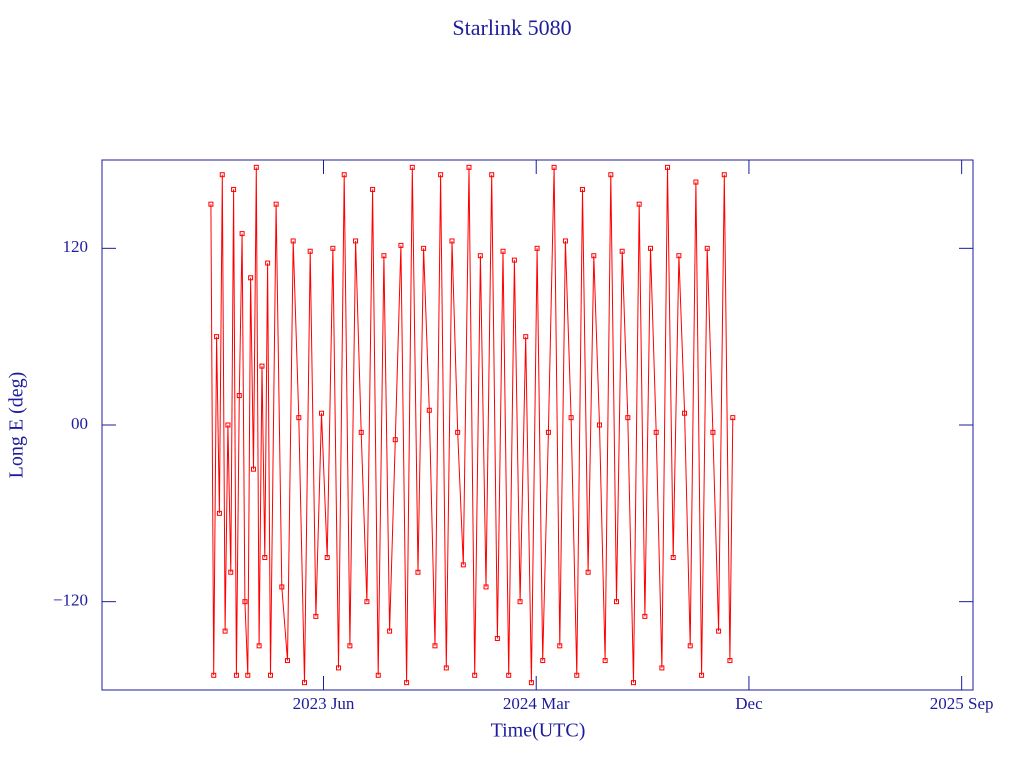  Describe the element at coordinates (324, 703) in the screenshot. I see `x-tick-label: 2023 Jun` at that location.